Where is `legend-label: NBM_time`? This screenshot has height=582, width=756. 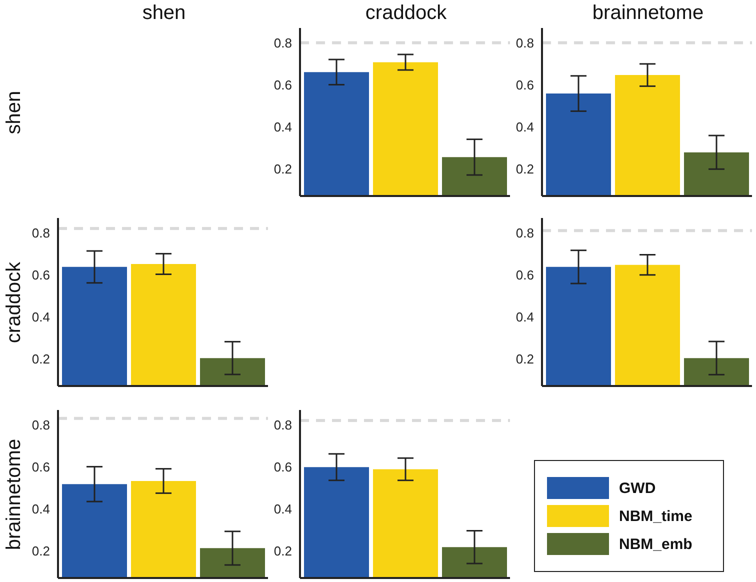 legend-label: NBM_time is located at coordinates (655, 516).